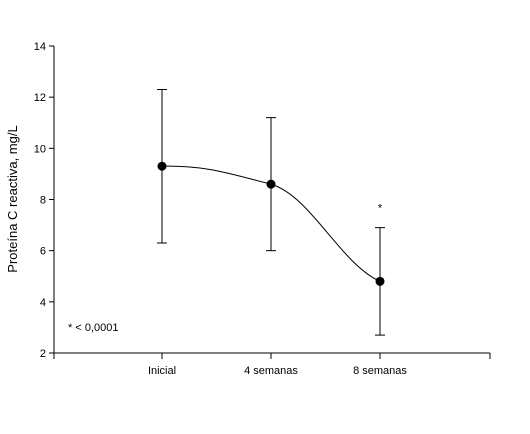 Image resolution: width=530 pixels, height=434 pixels. Describe the element at coordinates (12, 198) in the screenshot. I see `y-axis-title: Proteína C reactiva, mg/L` at that location.